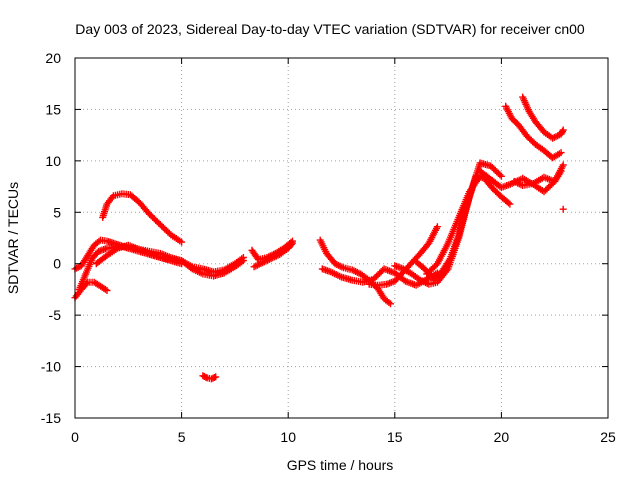  I want to click on y-tick-label: -10, so click(51, 367).